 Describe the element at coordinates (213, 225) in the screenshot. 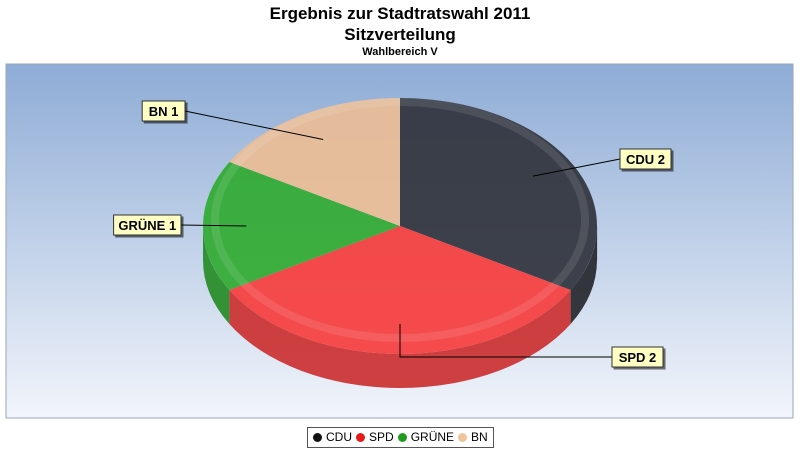

I see `leader-line-gr-ne` at that location.